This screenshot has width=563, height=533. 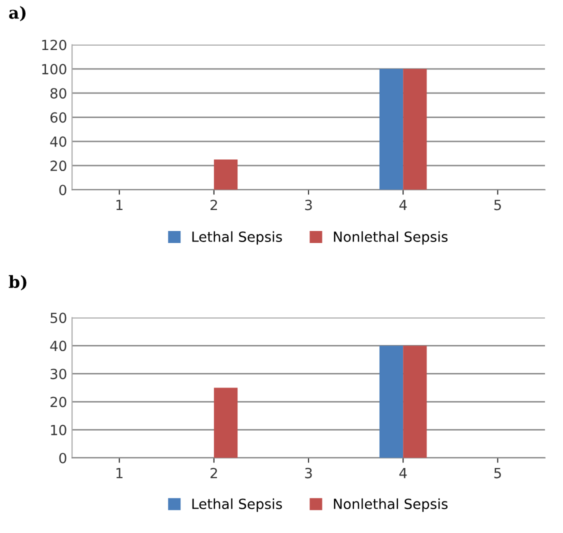 I want to click on y-tick-label: 50, so click(x=58, y=318).